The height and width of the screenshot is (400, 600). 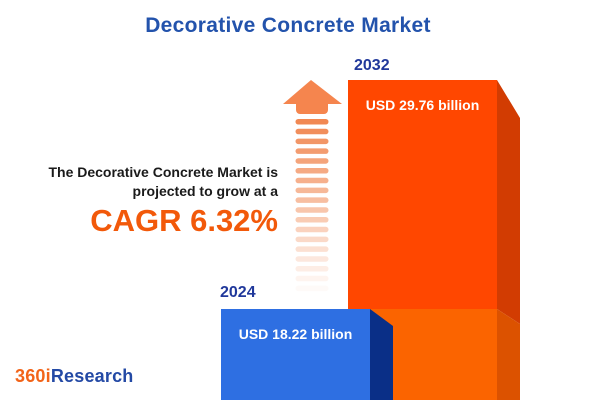 I want to click on bar-2032-face-top, so click(x=422, y=194).